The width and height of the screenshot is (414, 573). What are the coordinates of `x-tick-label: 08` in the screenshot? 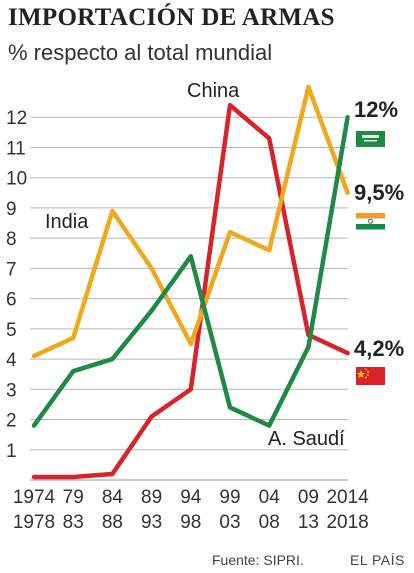 It's located at (269, 522).